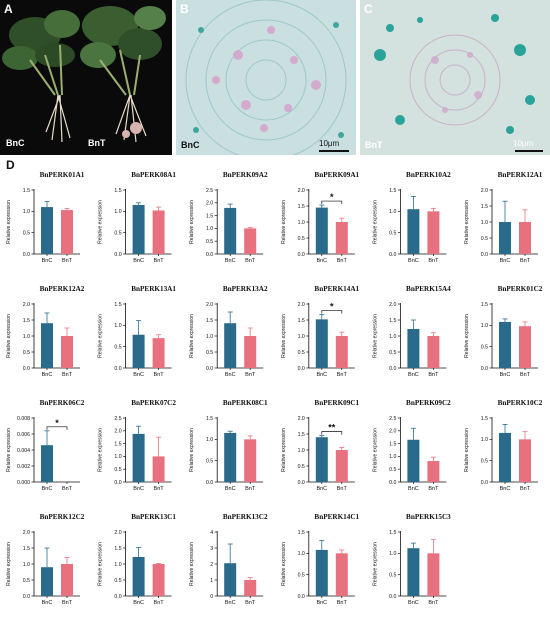 This screenshot has width=550, height=636. I want to click on root-nodule, so click(136, 128).